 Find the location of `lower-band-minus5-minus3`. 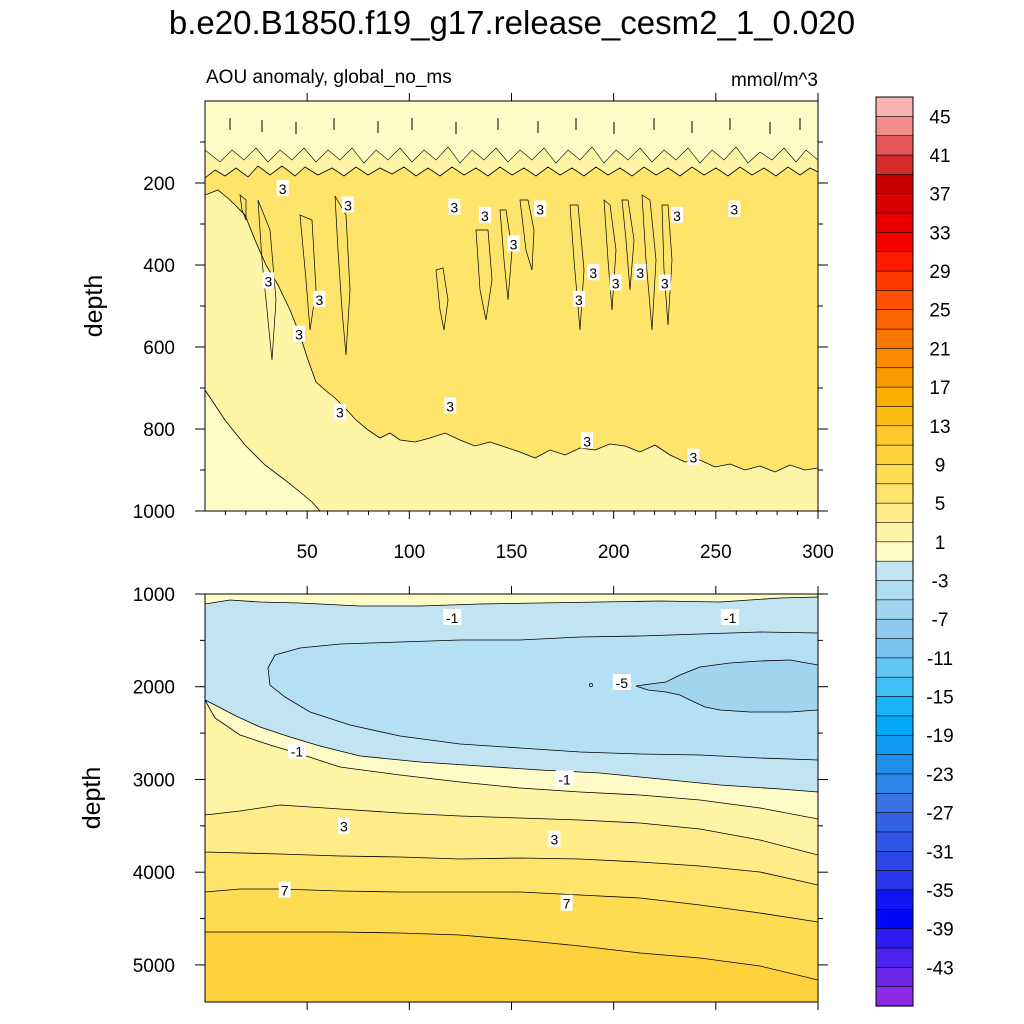

lower-band-minus5-minus3 is located at coordinates (542, 696).